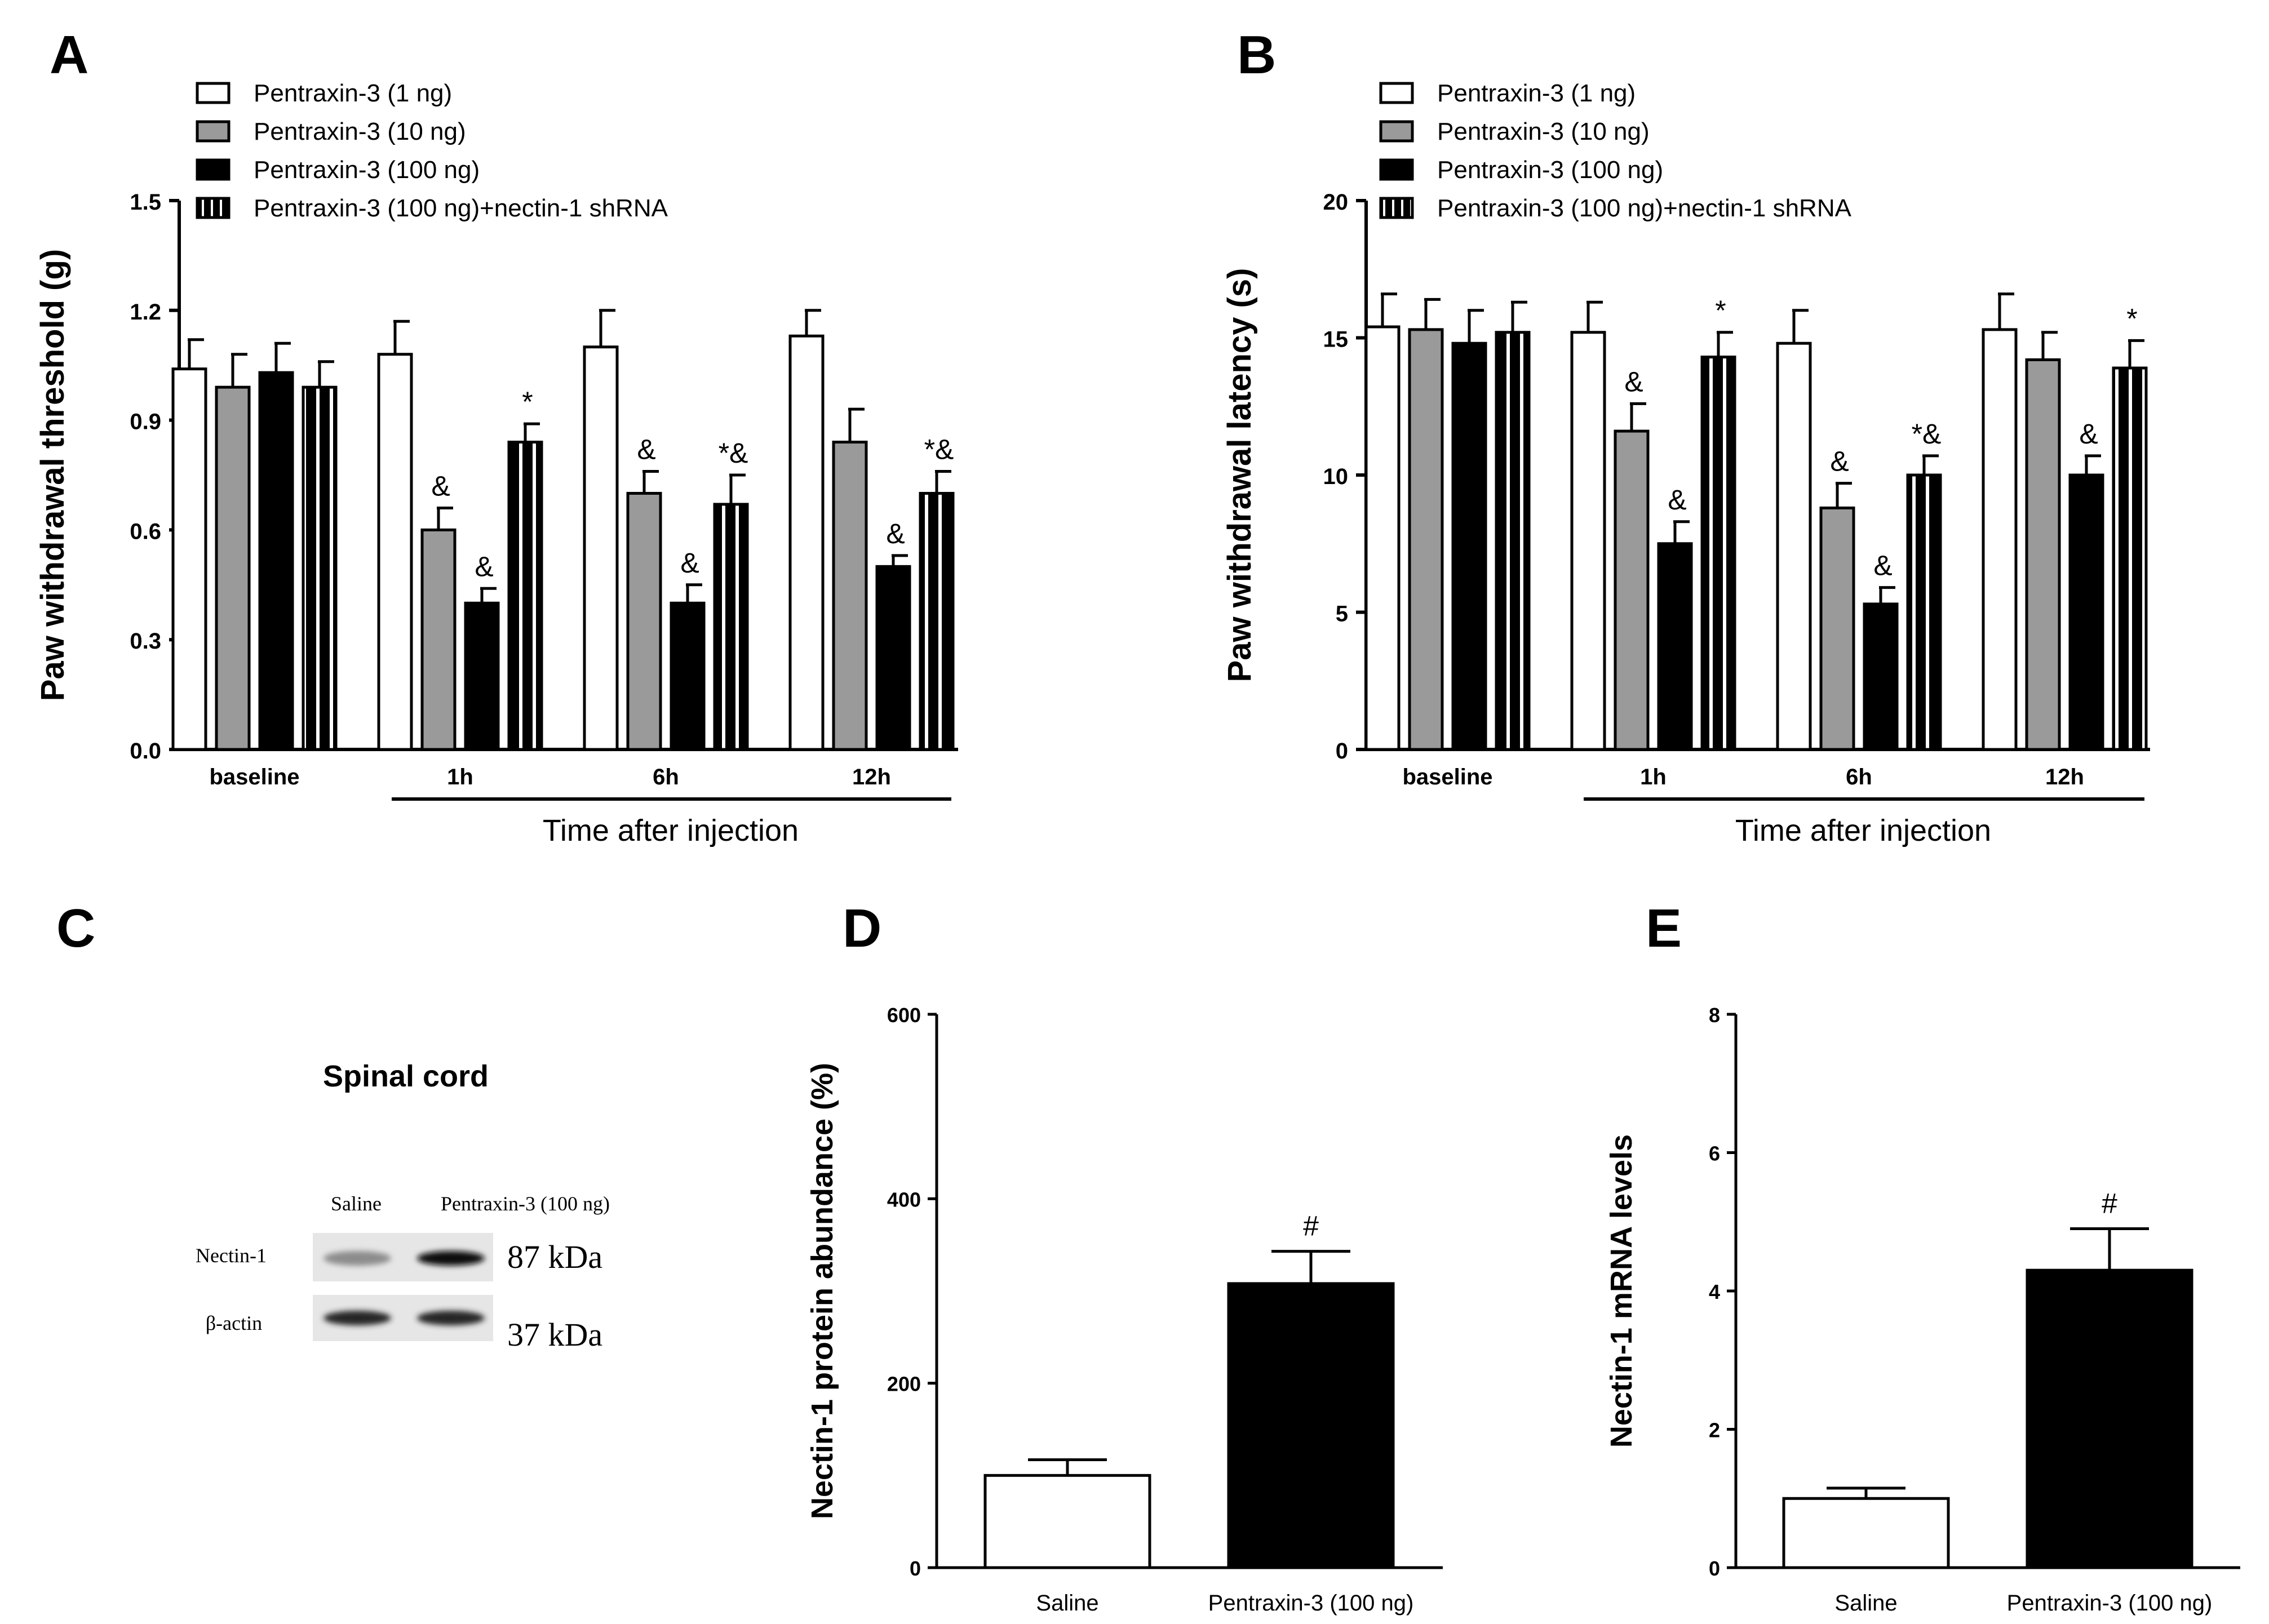 This screenshot has height=1624, width=2269. What do you see at coordinates (1239, 475) in the screenshot?
I see `y-axis-label-b: Paw withdrawal latency (s)` at bounding box center [1239, 475].